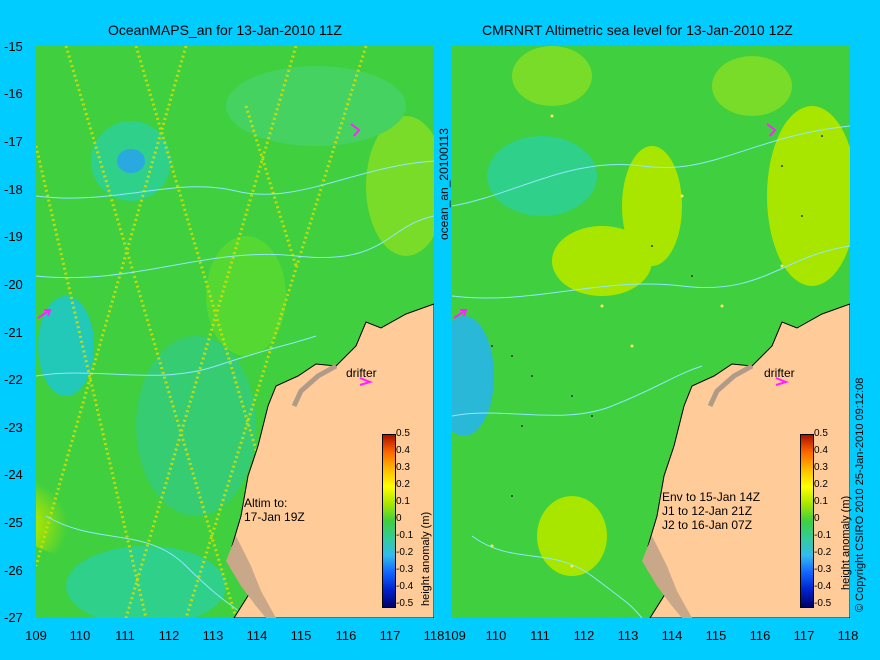 This screenshot has width=880, height=660. Describe the element at coordinates (361, 373) in the screenshot. I see `left-drifter-label: drifter` at that location.